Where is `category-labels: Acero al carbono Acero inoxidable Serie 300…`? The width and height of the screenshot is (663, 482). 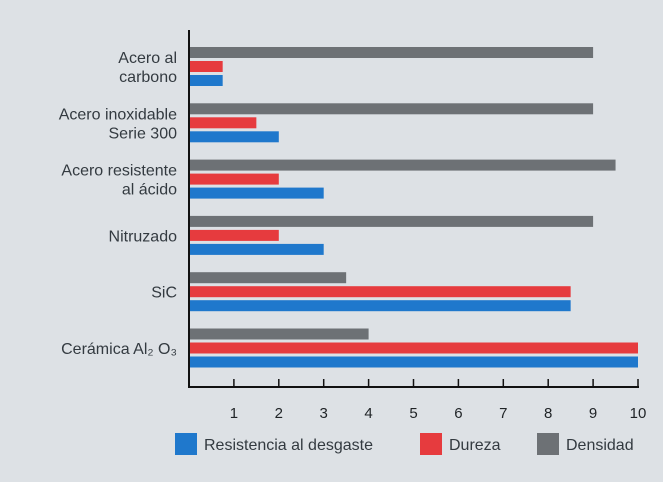 category-labels: Acero al carbono Acero inoxidable Serie 300… is located at coordinates (118, 204).